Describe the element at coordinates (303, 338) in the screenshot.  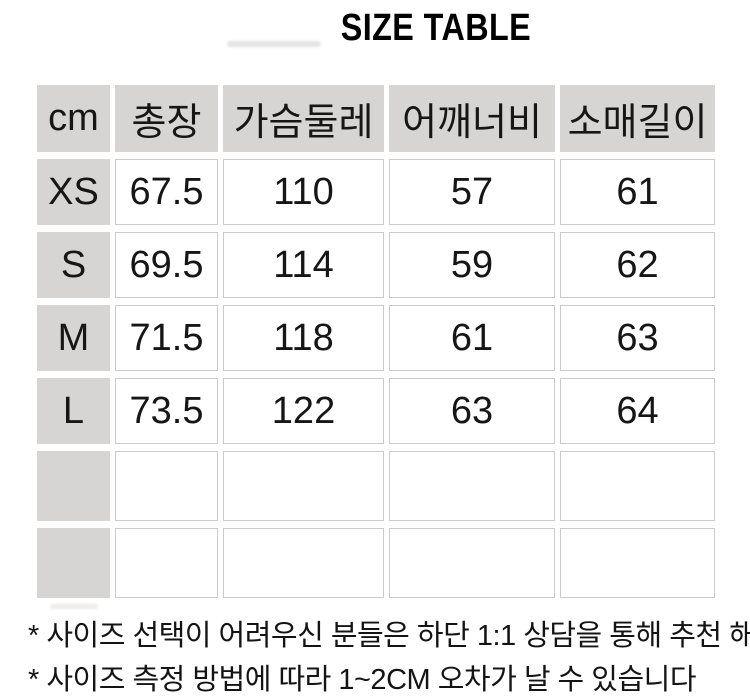
I see `table-cell: 118` at that location.